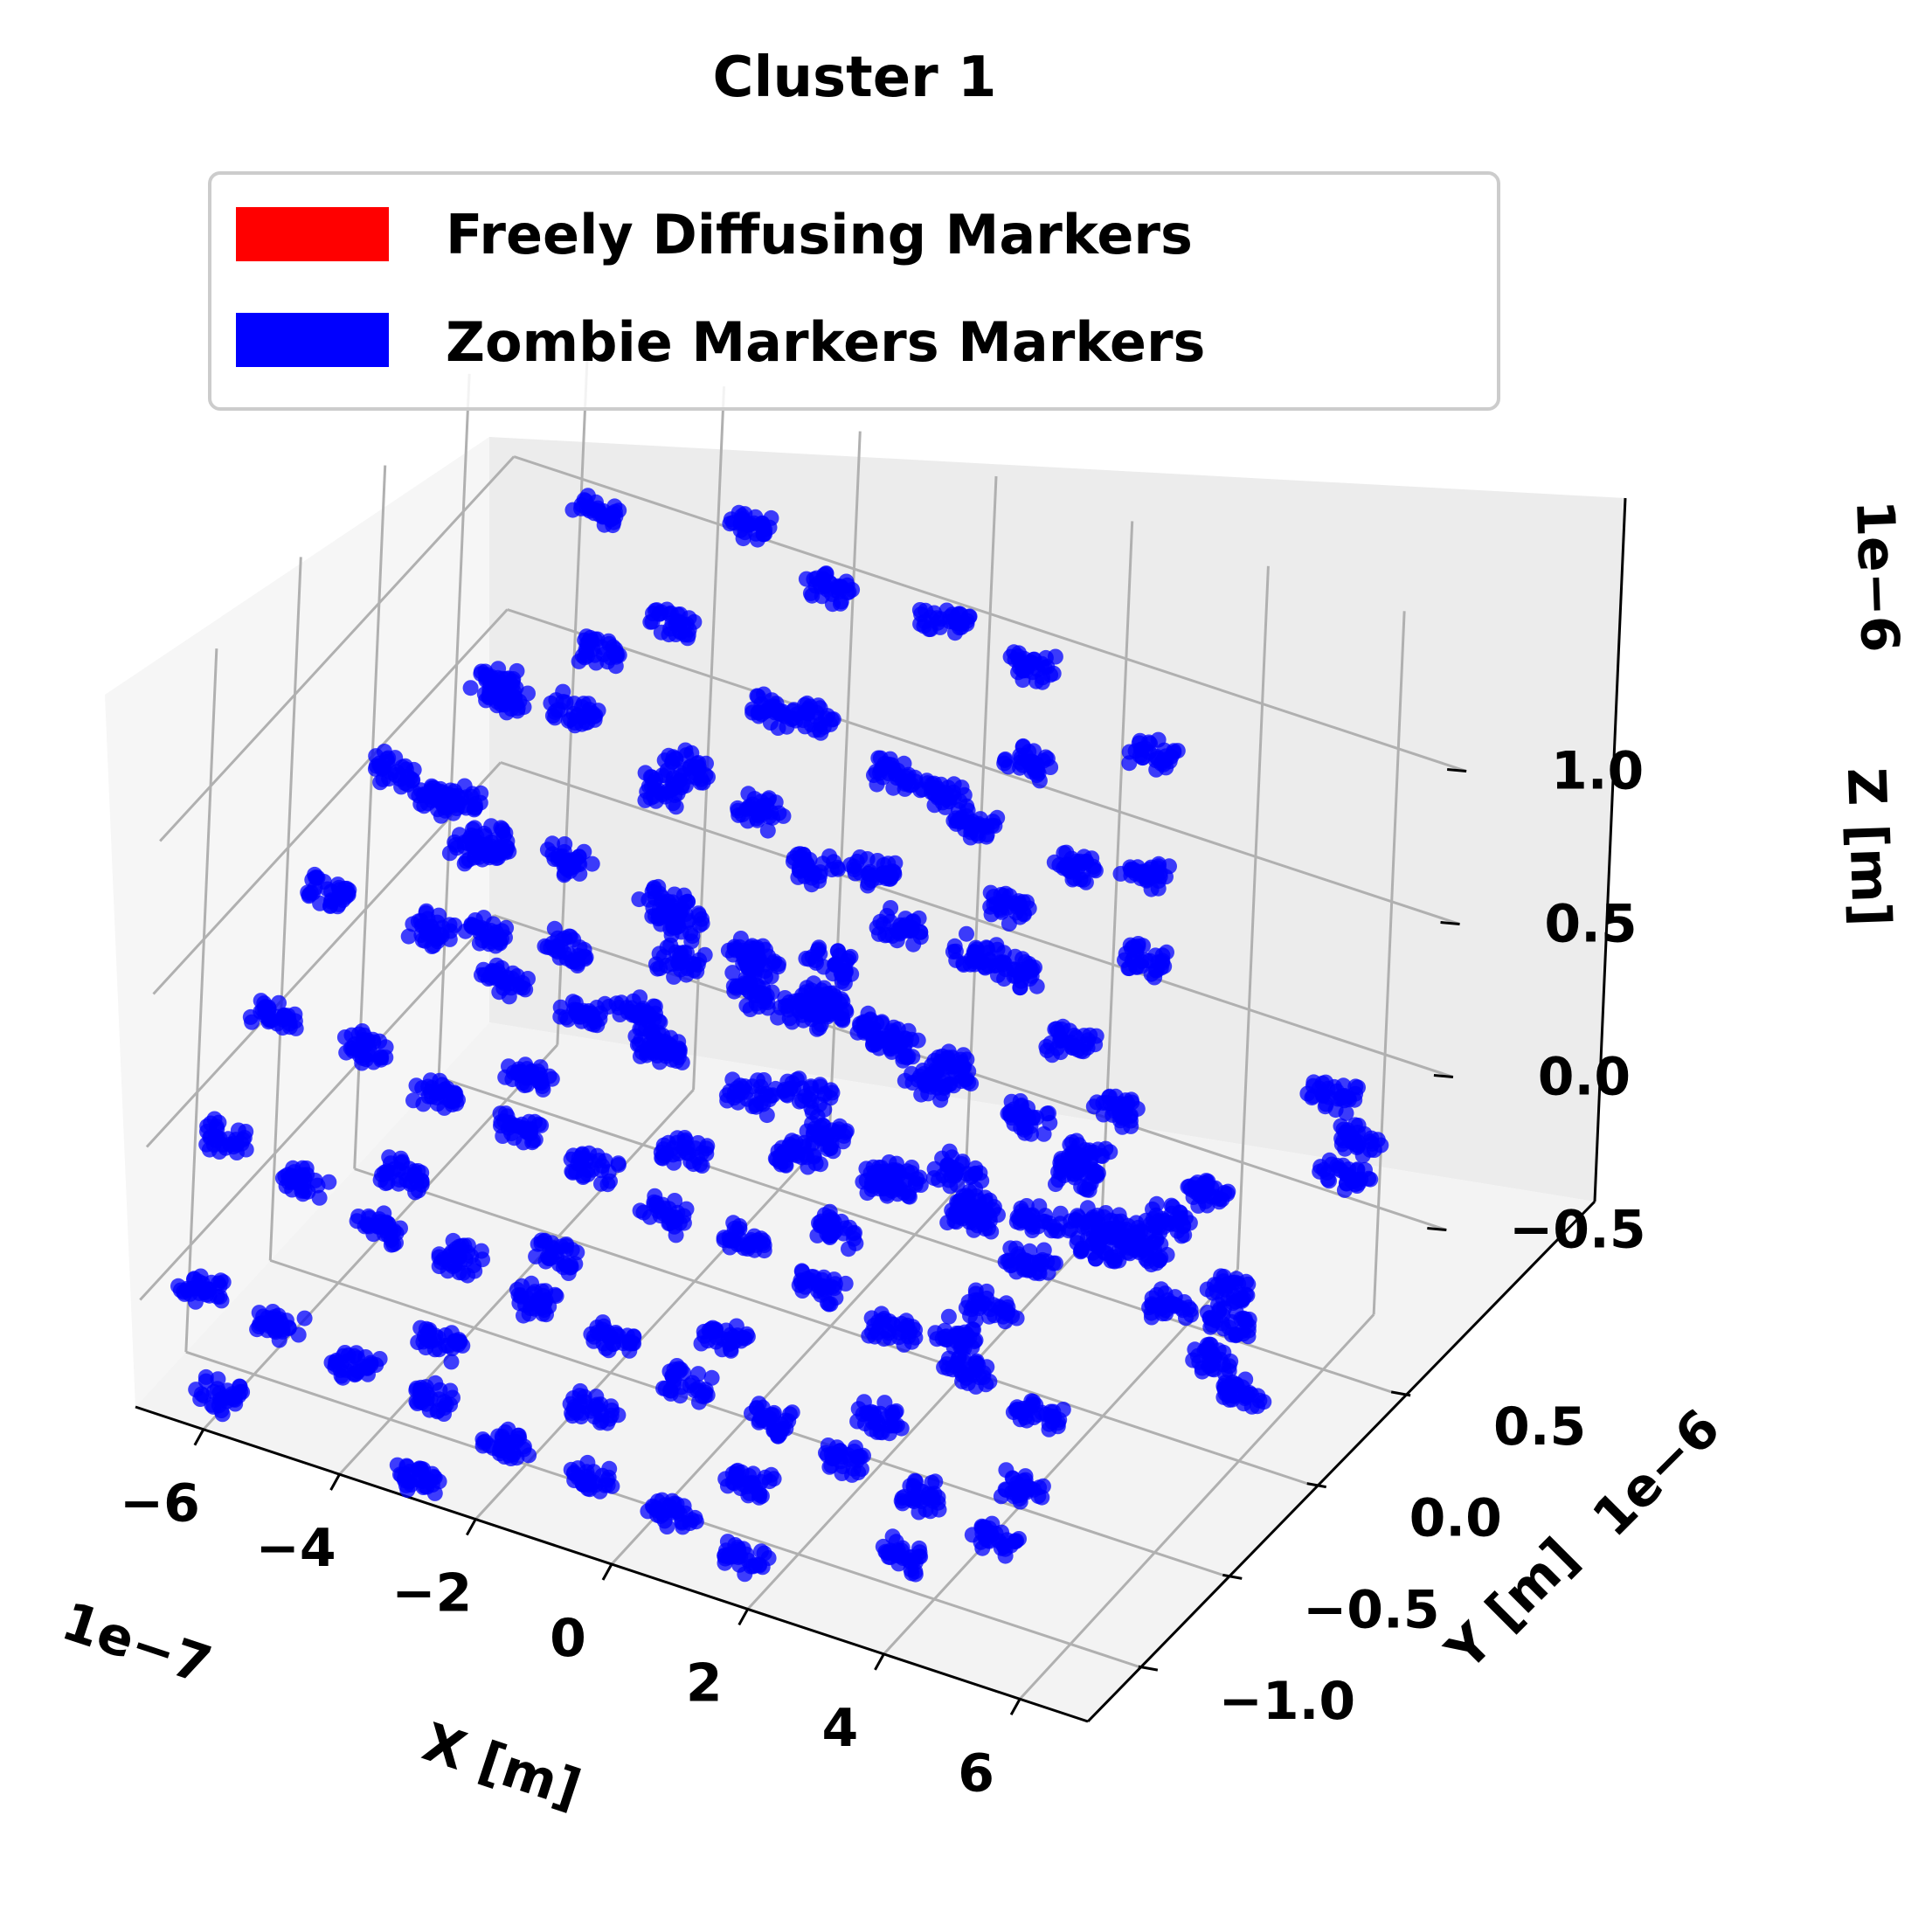  Describe the element at coordinates (1450, 923) in the screenshot. I see `z-tick-mark` at that location.